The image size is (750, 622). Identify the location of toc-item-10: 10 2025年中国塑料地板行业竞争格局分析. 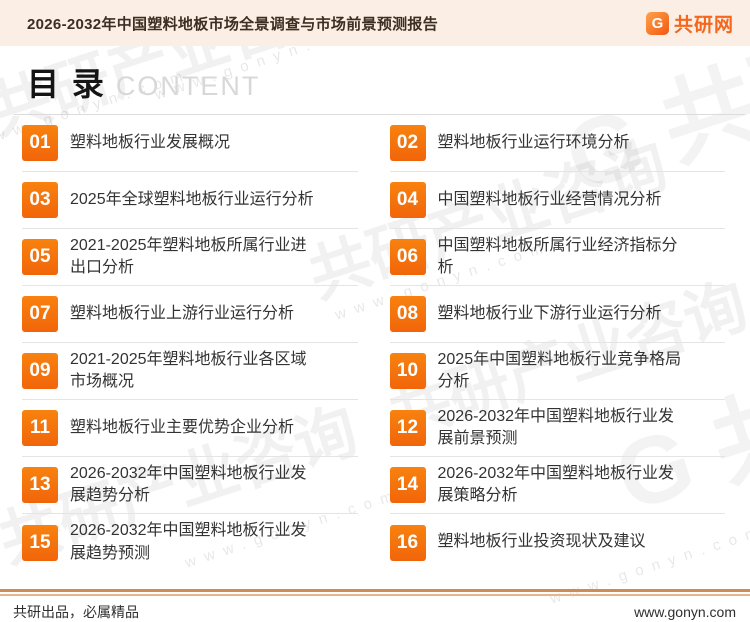
(557, 371).